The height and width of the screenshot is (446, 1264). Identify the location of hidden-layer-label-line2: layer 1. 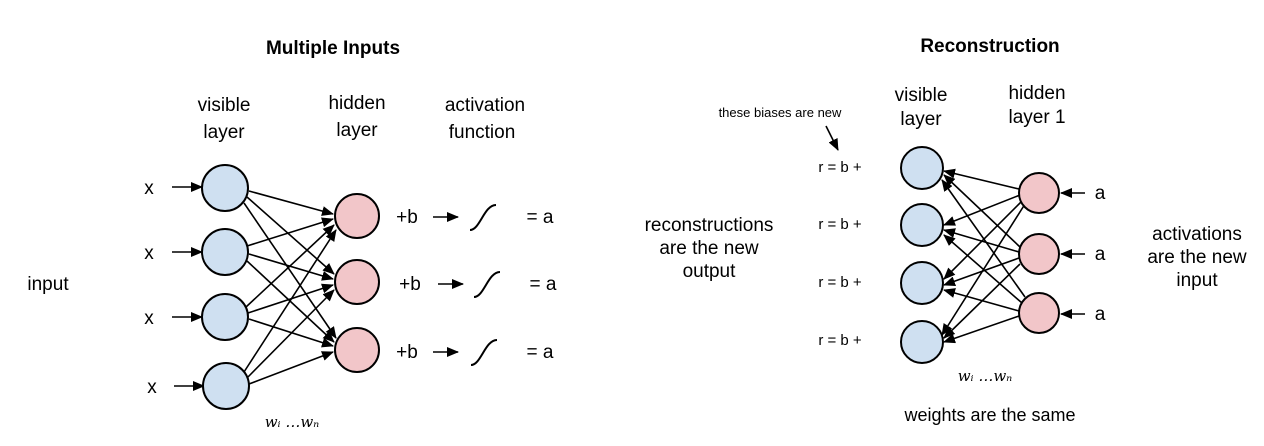
(1036, 117).